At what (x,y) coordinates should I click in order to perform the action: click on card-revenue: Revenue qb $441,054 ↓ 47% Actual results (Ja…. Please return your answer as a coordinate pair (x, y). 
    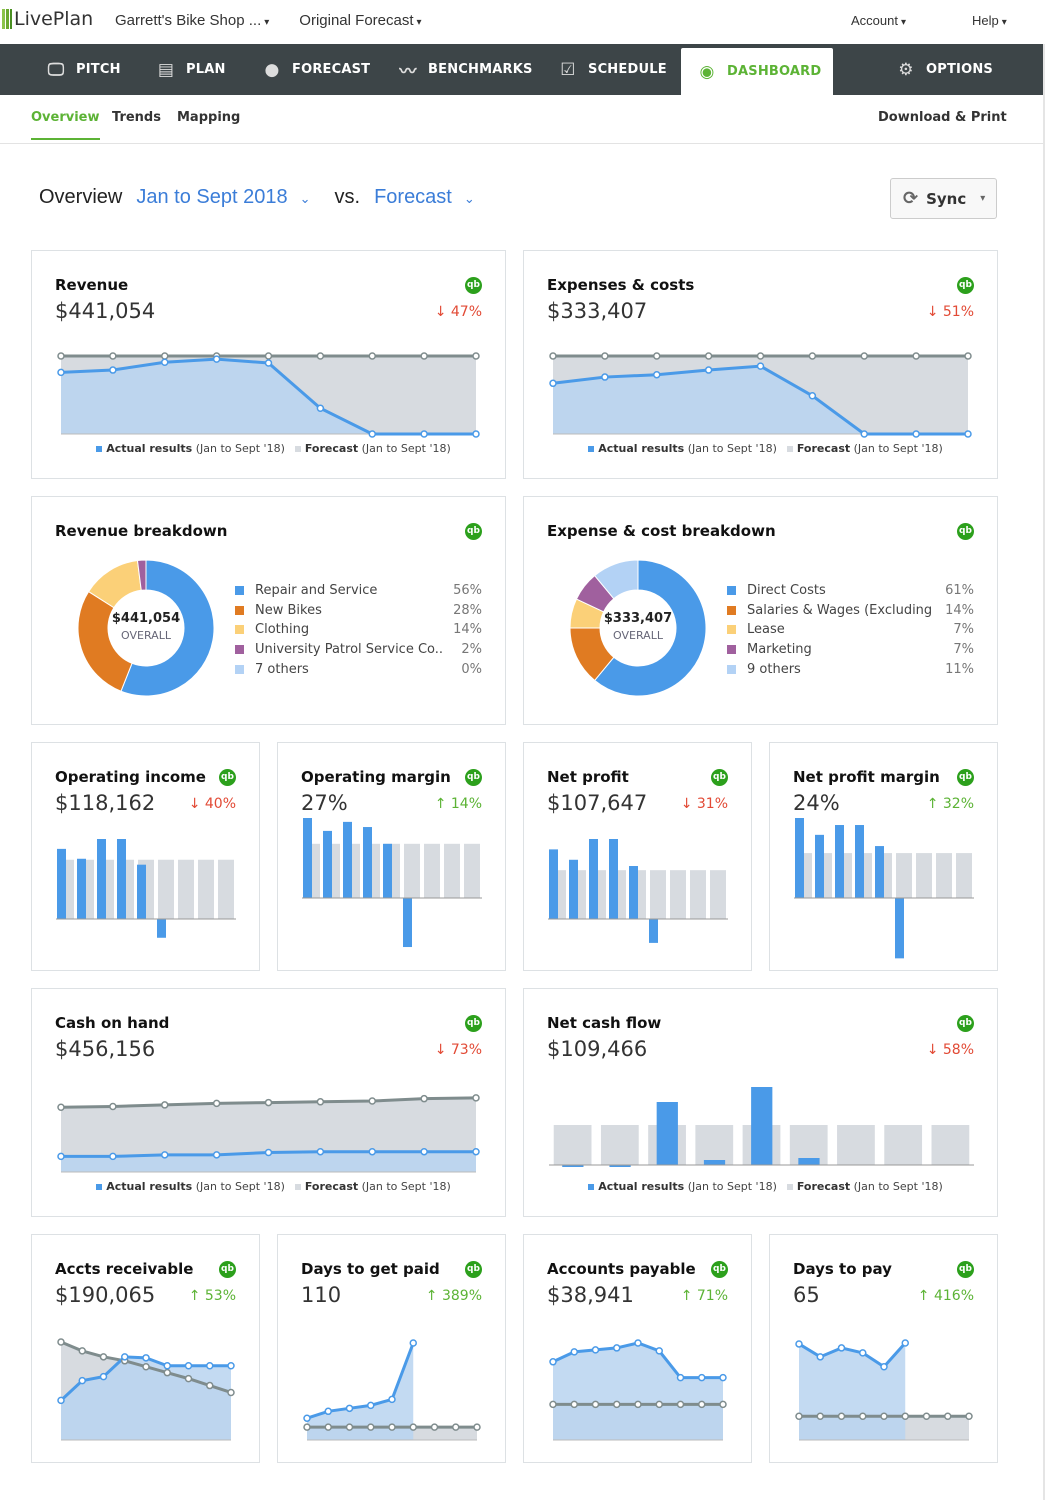
    Looking at the image, I should click on (268, 364).